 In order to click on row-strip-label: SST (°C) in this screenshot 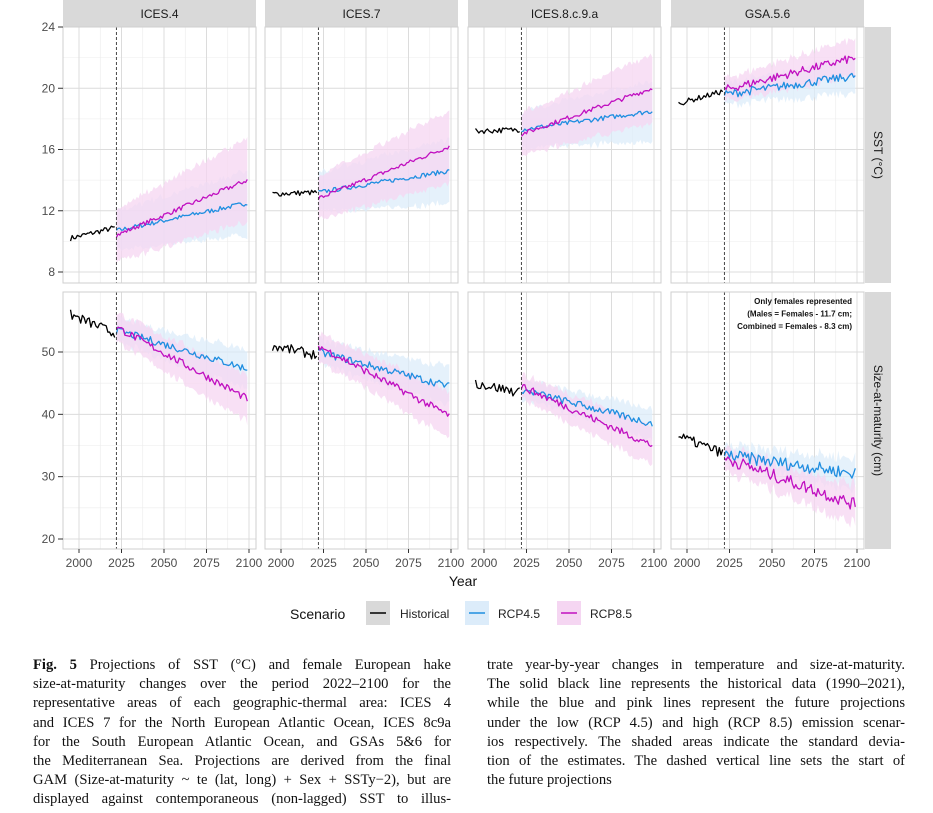, I will do `click(878, 155)`.